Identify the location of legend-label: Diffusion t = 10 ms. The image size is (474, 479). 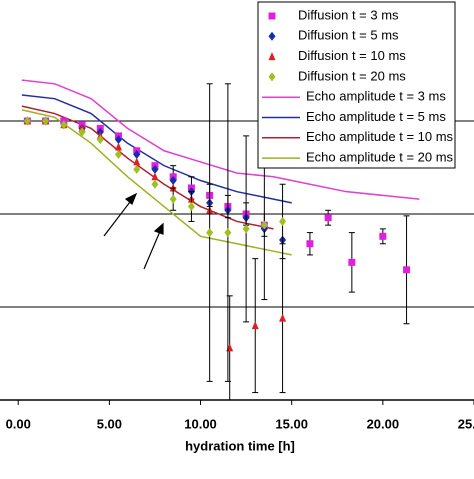
(352, 55).